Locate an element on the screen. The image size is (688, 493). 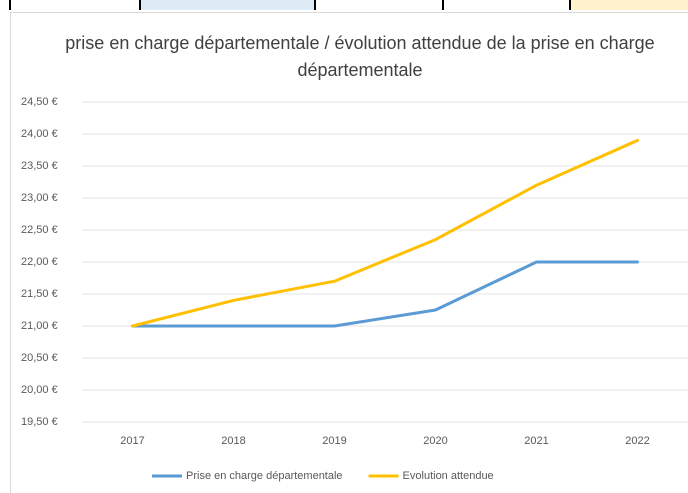
y-tick-label: 22,50 € is located at coordinates (39, 230).